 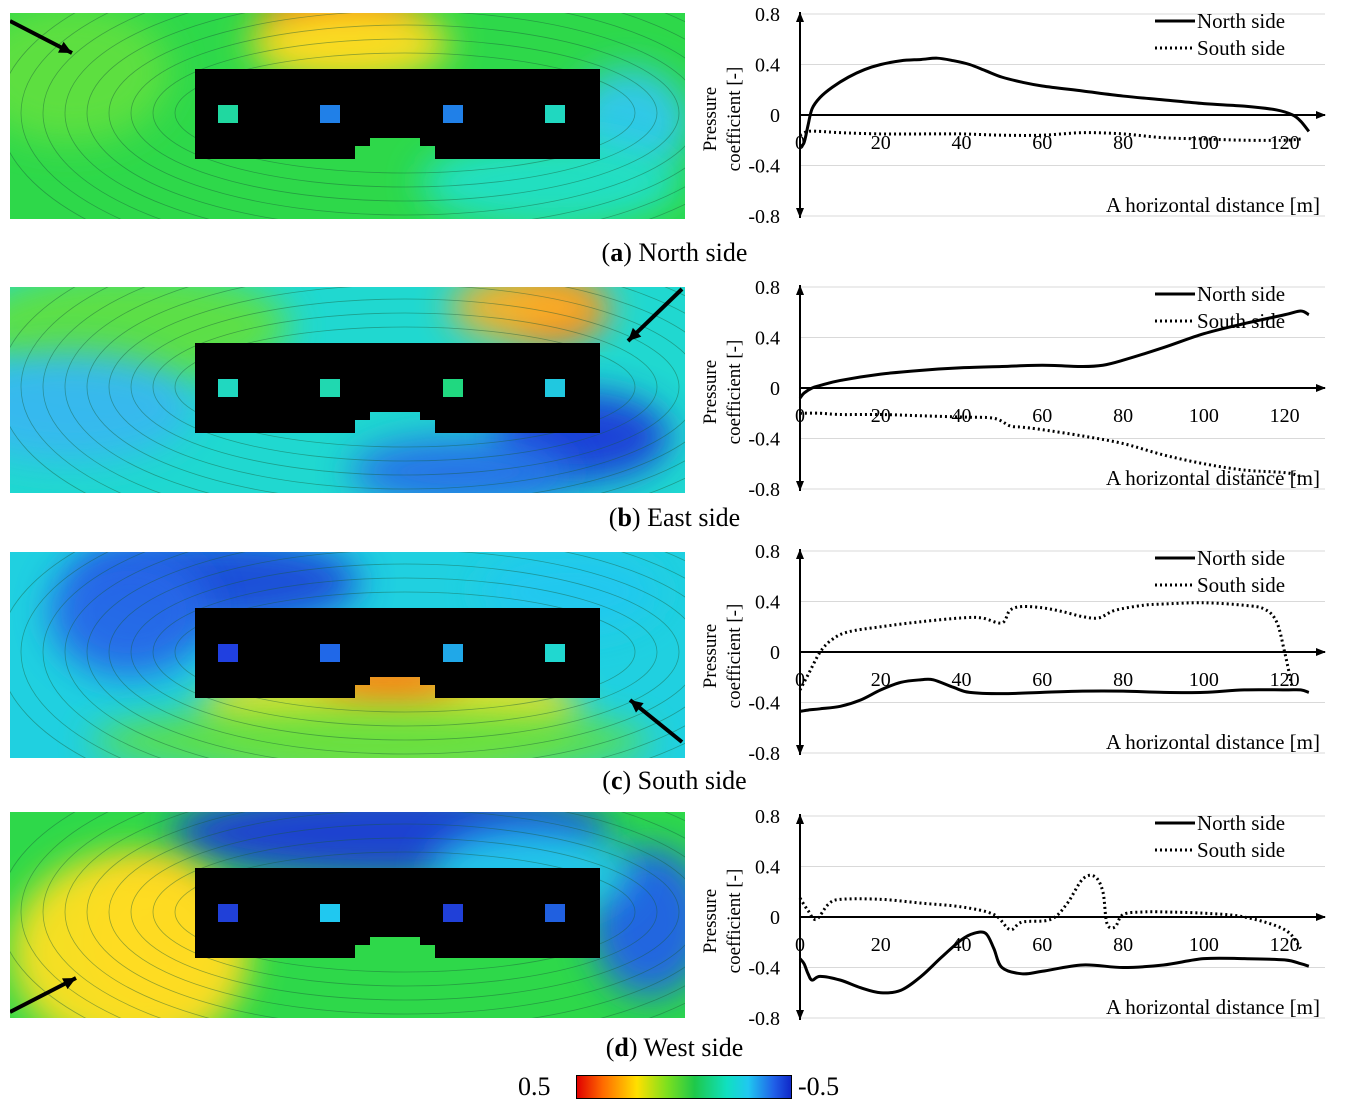 What do you see at coordinates (767, 817) in the screenshot?
I see `y-tick-label: 0.8` at bounding box center [767, 817].